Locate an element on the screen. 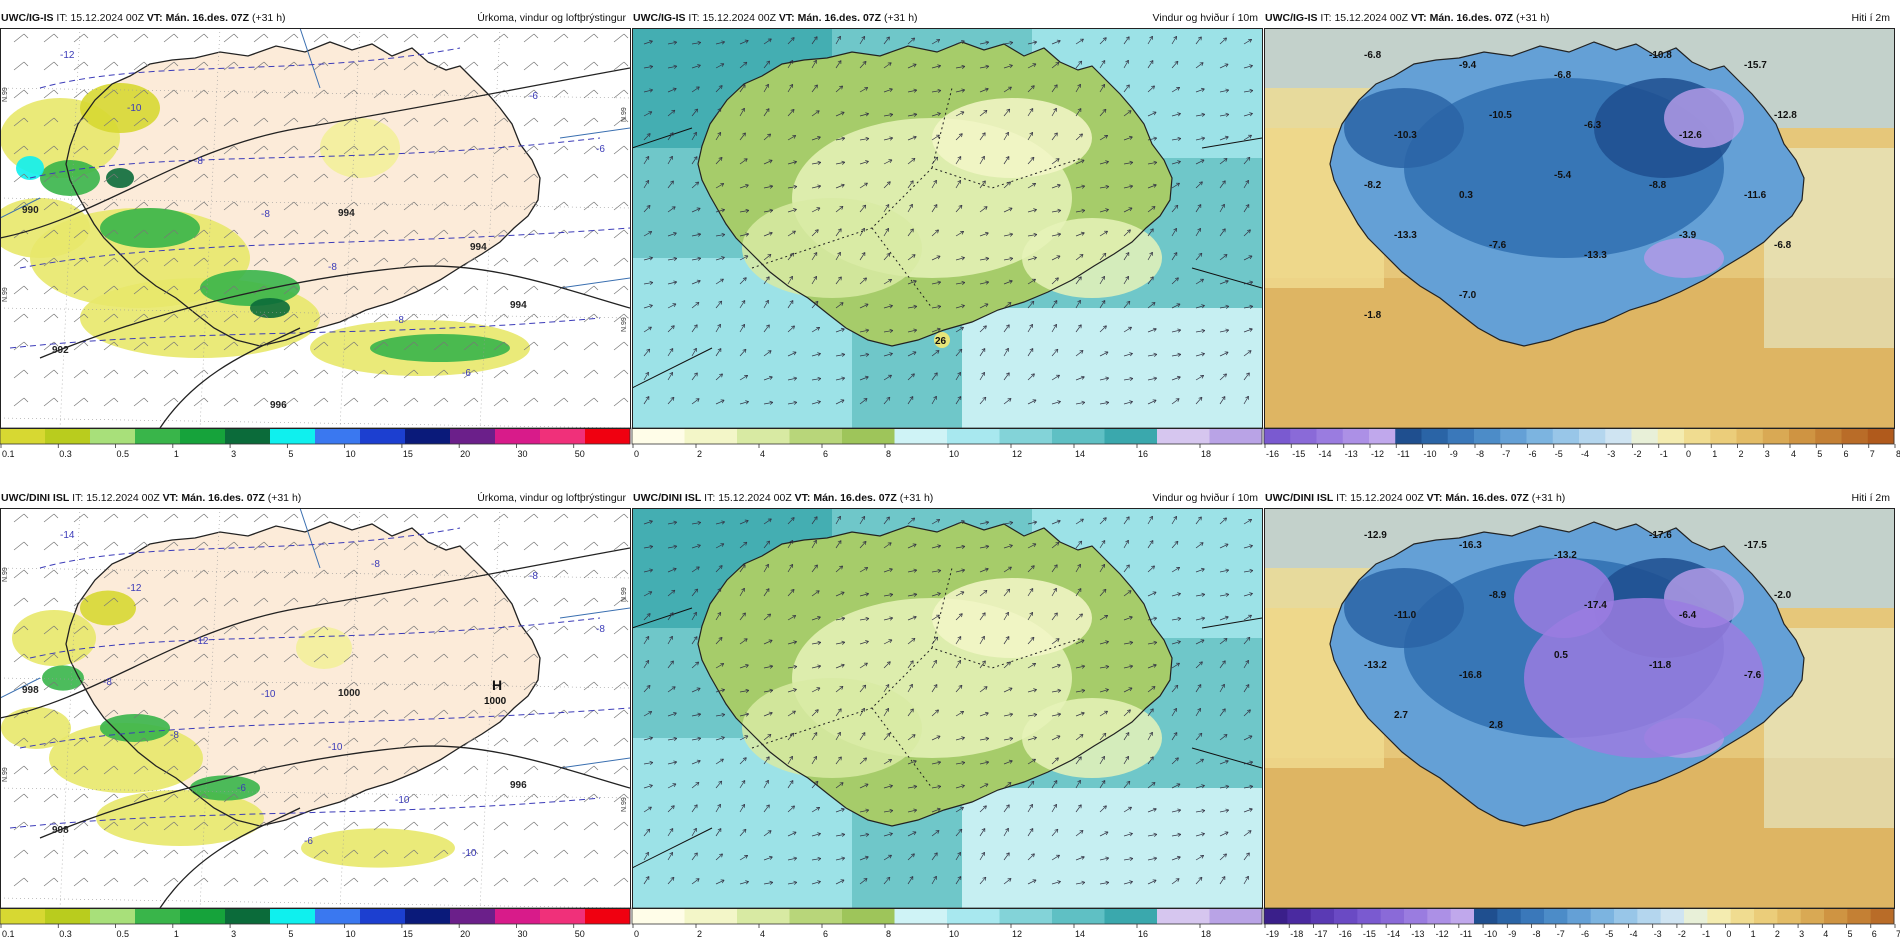  colorbar-svg: 0.1 0.3 0.5 1 3 5 10 15 20 30 50 is located at coordinates (315, 923).